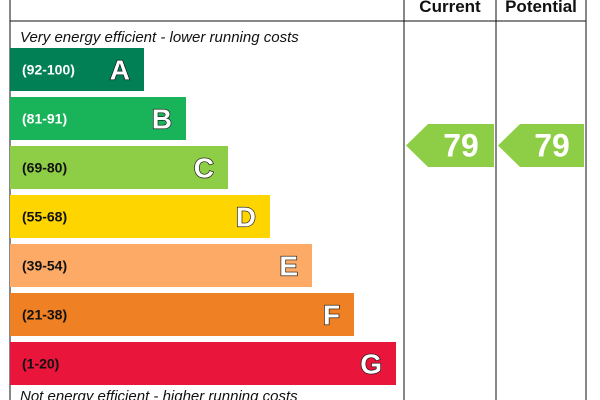 The image size is (600, 400). I want to click on band-c: (69-80) C, so click(119, 167).